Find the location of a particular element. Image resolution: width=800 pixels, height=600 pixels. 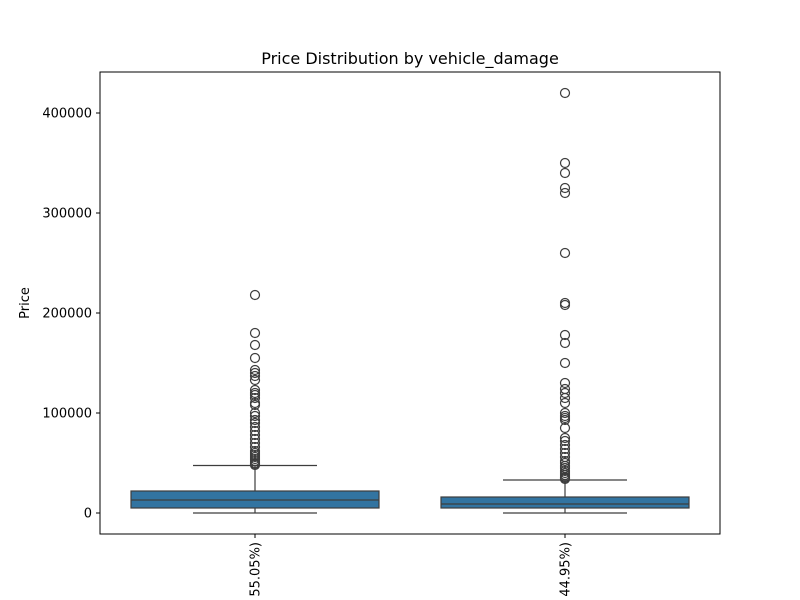

x-tick-label: 55.05%) is located at coordinates (256, 569).